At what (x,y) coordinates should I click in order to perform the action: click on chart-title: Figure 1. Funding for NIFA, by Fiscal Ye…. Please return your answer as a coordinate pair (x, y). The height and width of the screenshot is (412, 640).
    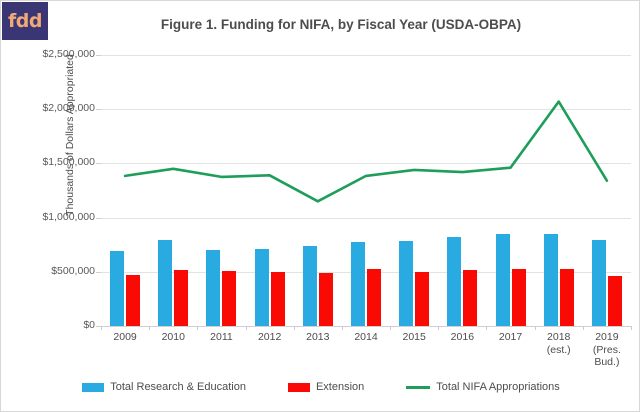
    Looking at the image, I should click on (341, 24).